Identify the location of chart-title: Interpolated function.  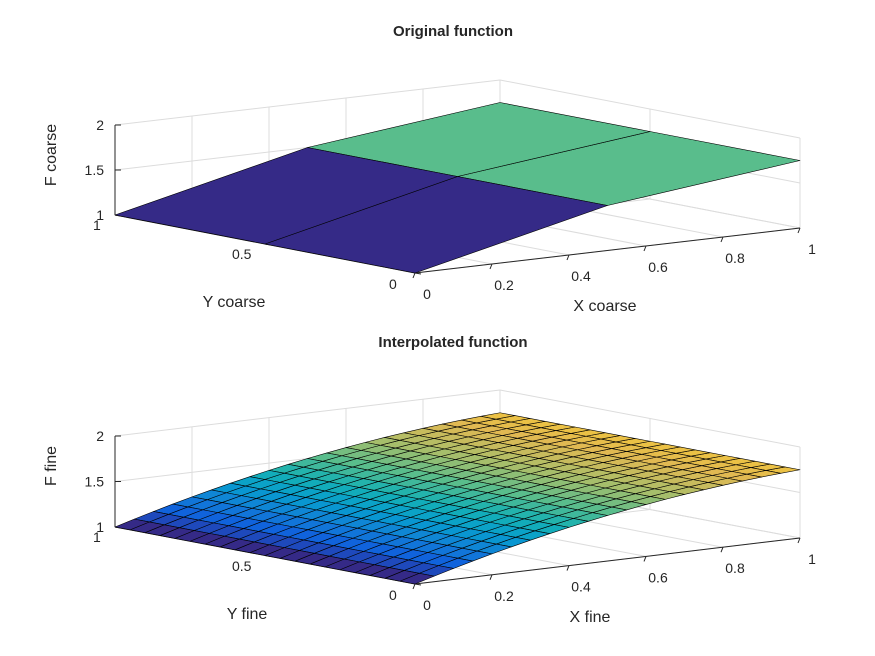
(452, 342).